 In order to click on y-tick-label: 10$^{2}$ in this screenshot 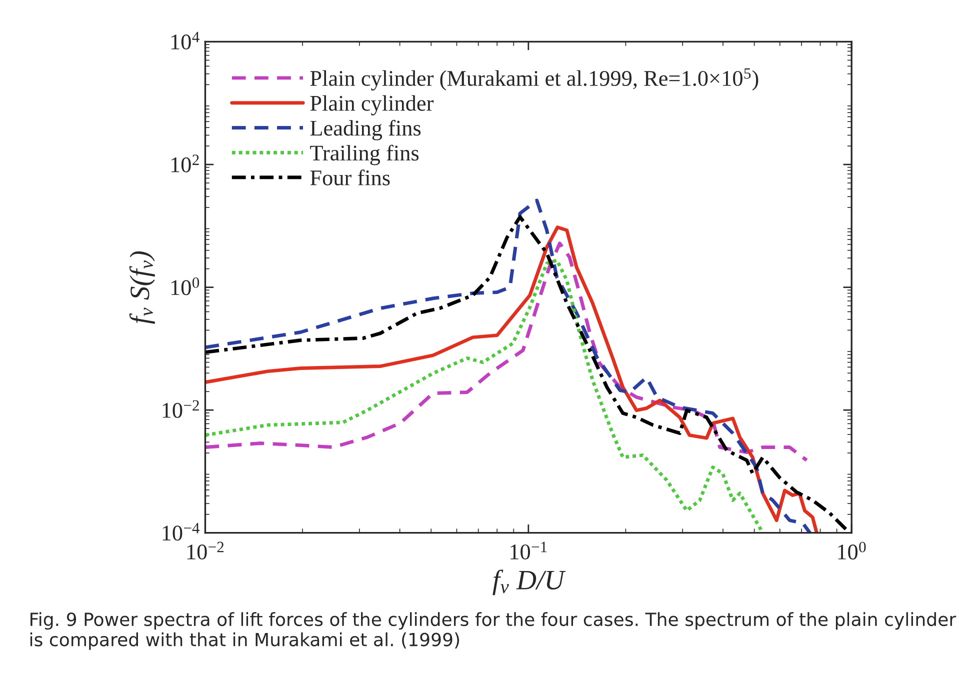, I will do `click(185, 163)`.